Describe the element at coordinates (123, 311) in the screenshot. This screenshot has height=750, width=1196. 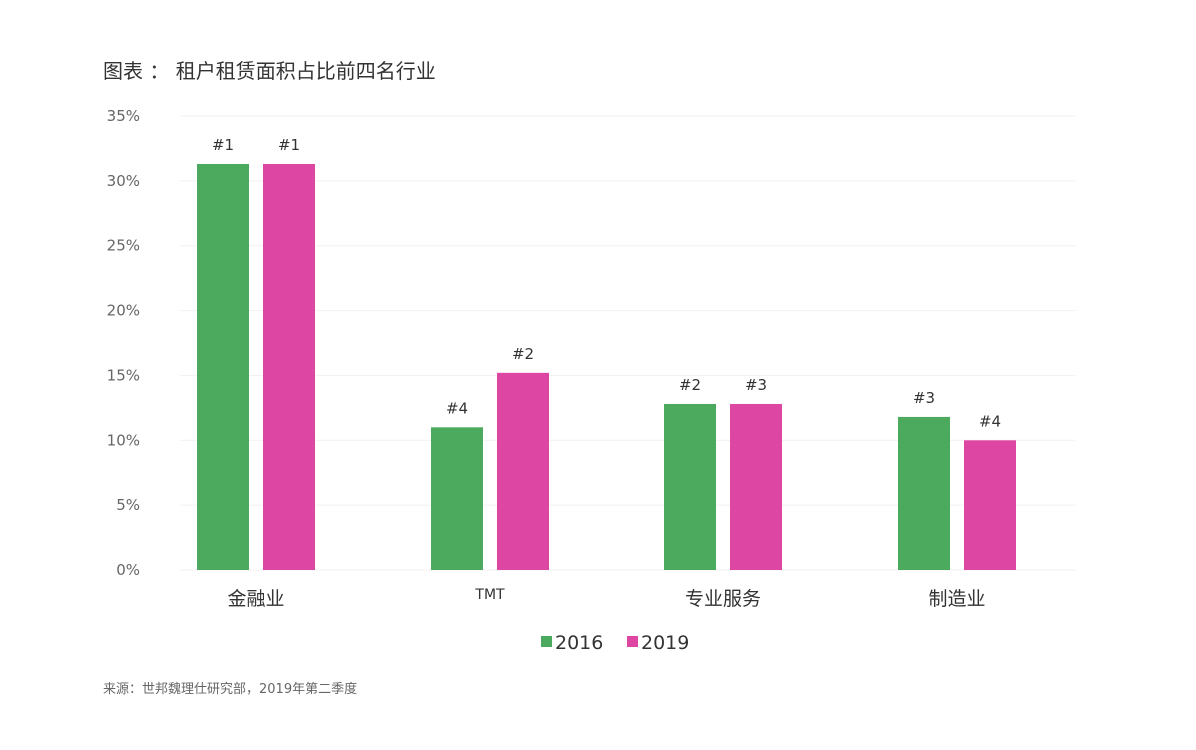
I see `y-tick-label: 20%` at that location.